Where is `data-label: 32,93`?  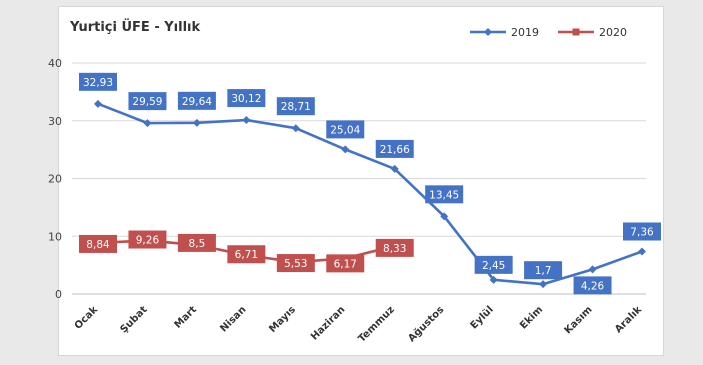
data-label: 32,93 is located at coordinates (98, 83).